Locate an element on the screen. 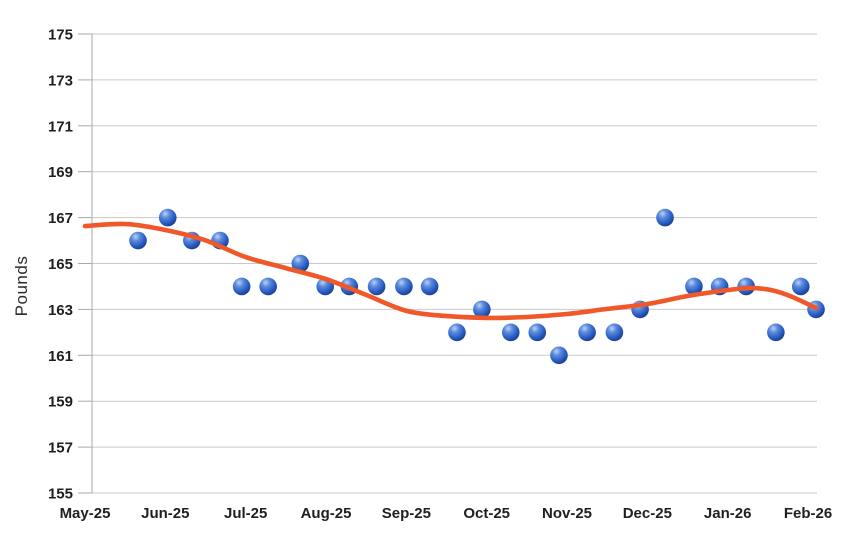 This screenshot has width=852, height=538. x-tick-label-Oct-25: Oct-25 is located at coordinates (486, 513).